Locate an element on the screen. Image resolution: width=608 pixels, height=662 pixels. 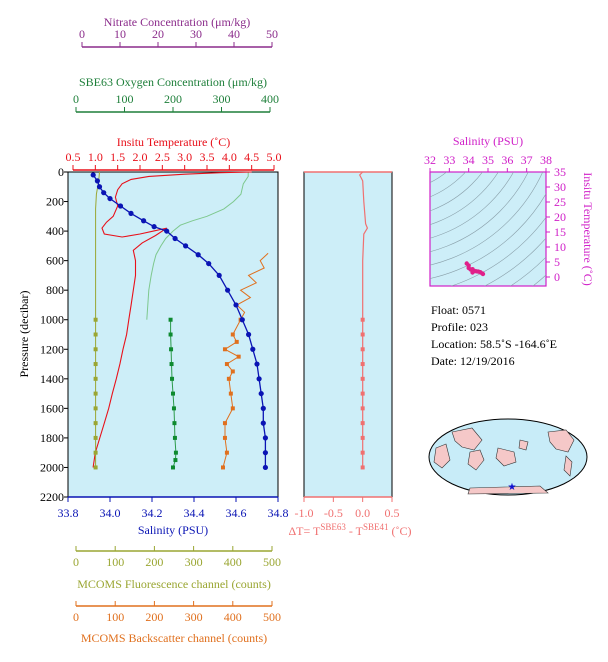
ts-x-tick-label: 38 is located at coordinates (546, 160).